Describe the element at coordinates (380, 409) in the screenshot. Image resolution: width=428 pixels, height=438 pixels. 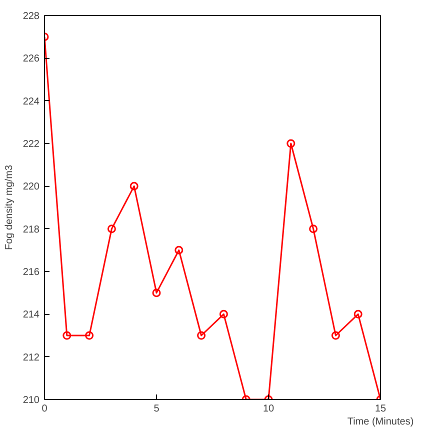
I see `x-tick-label: 15` at that location.